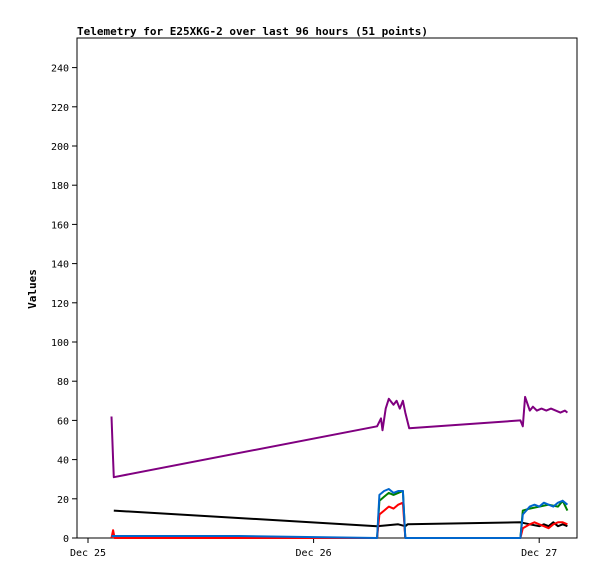 The height and width of the screenshot is (579, 597). What do you see at coordinates (63, 382) in the screenshot?
I see `y-tick-label: 80` at bounding box center [63, 382].